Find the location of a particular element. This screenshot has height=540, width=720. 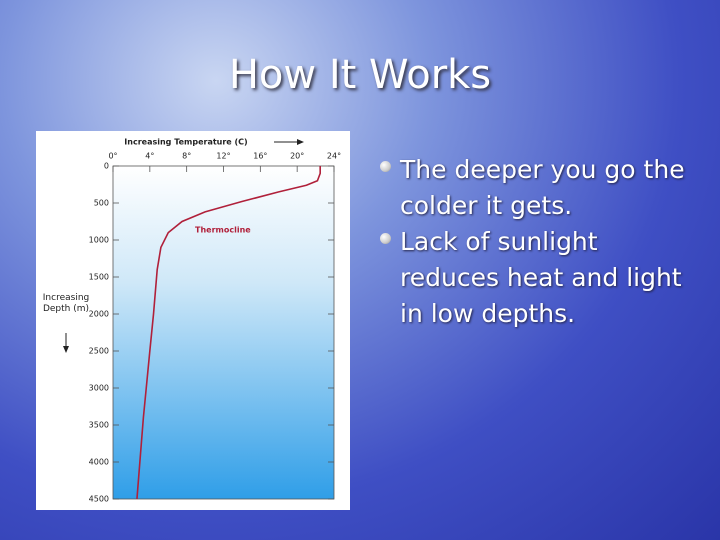

y-tick-label: 1000 is located at coordinates (99, 240).